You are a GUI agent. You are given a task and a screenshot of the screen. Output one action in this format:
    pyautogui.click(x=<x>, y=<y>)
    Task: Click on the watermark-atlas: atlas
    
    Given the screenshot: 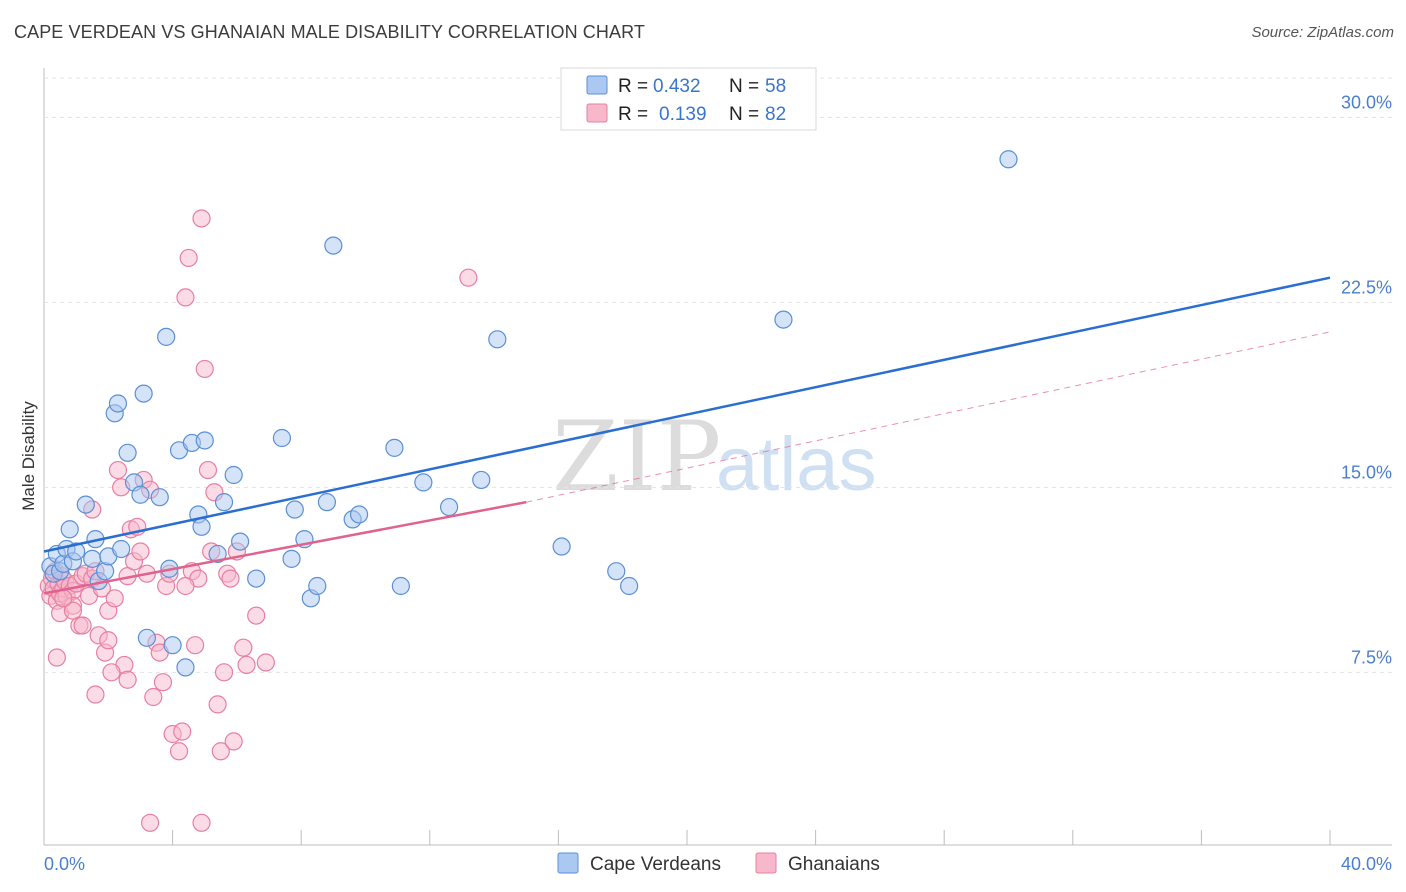 What is the action you would take?
    pyautogui.click(x=796, y=464)
    